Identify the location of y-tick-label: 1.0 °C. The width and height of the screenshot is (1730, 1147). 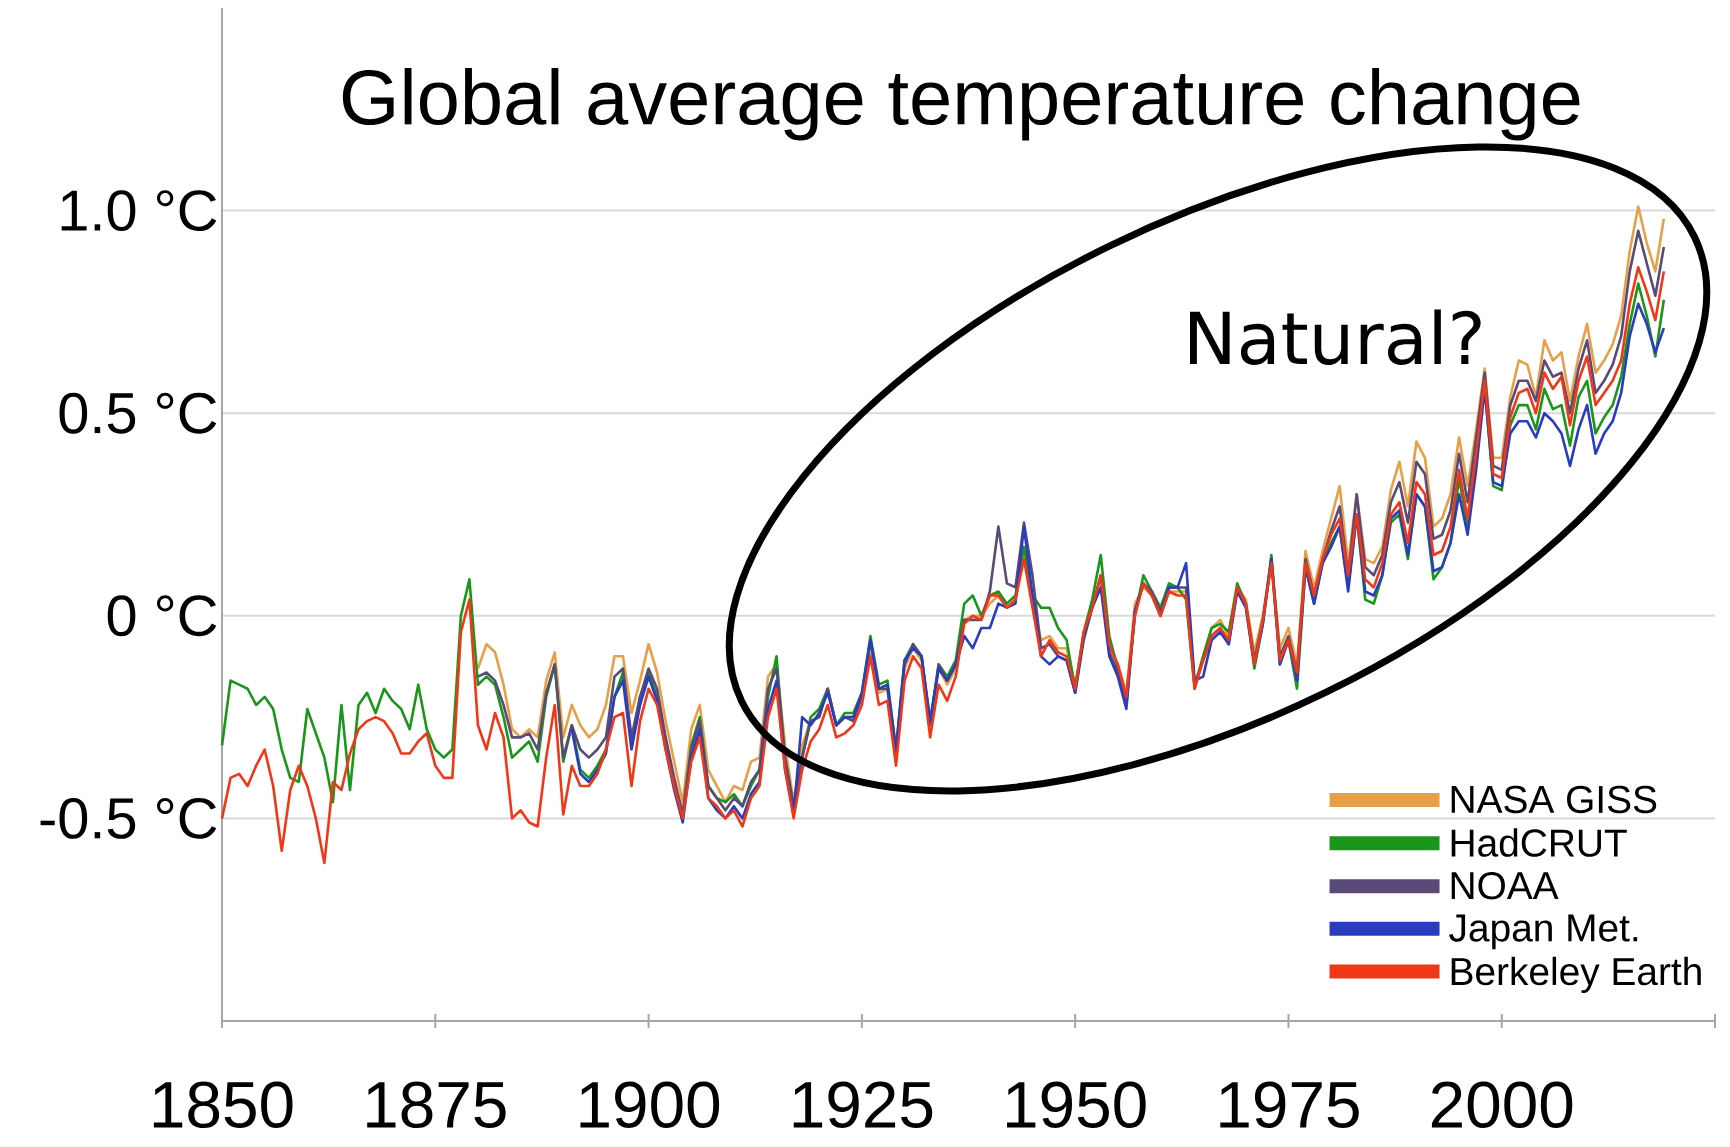
(139, 211).